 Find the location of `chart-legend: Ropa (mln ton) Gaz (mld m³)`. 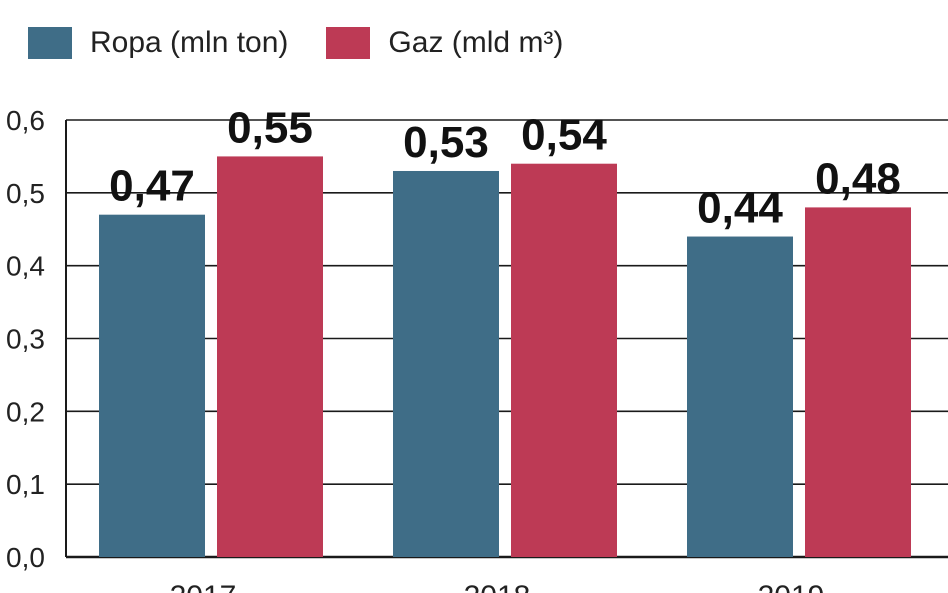

chart-legend: Ropa (mln ton) Gaz (mld m³) is located at coordinates (314, 43).